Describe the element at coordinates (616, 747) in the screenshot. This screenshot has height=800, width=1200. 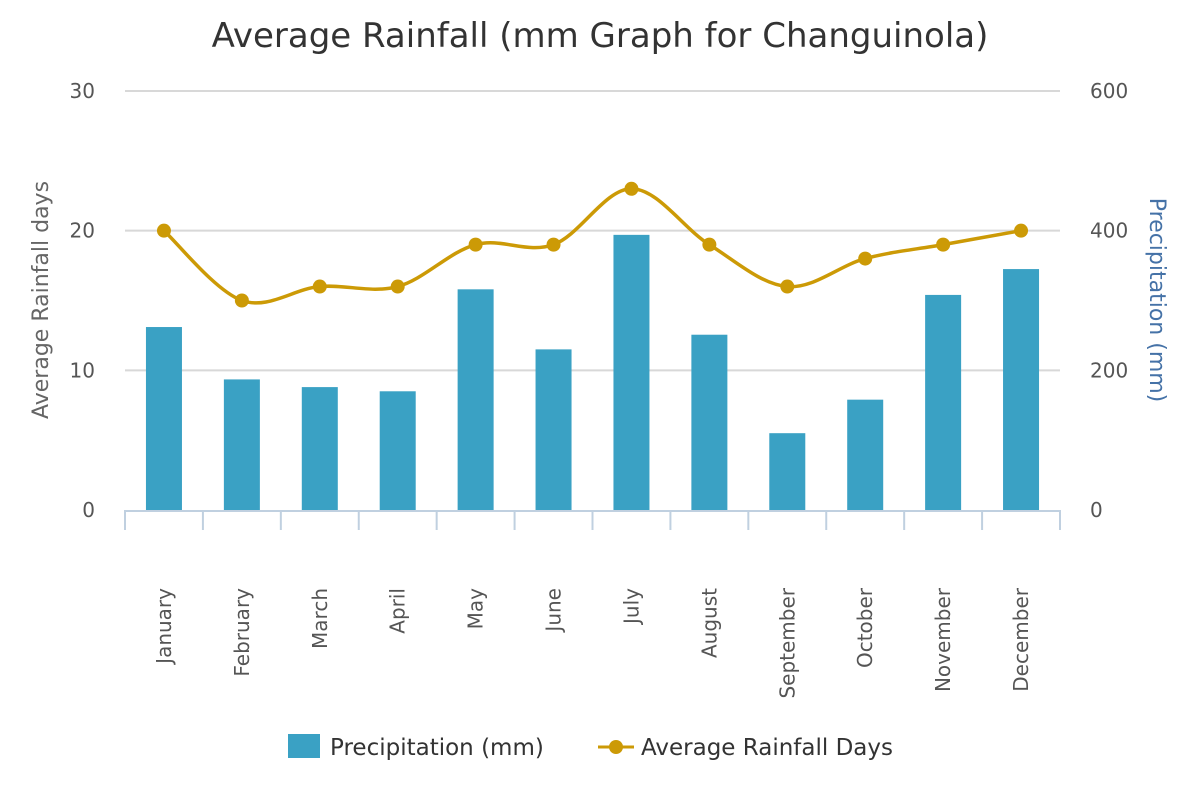
I see `legend-rainfall-days-marker` at that location.